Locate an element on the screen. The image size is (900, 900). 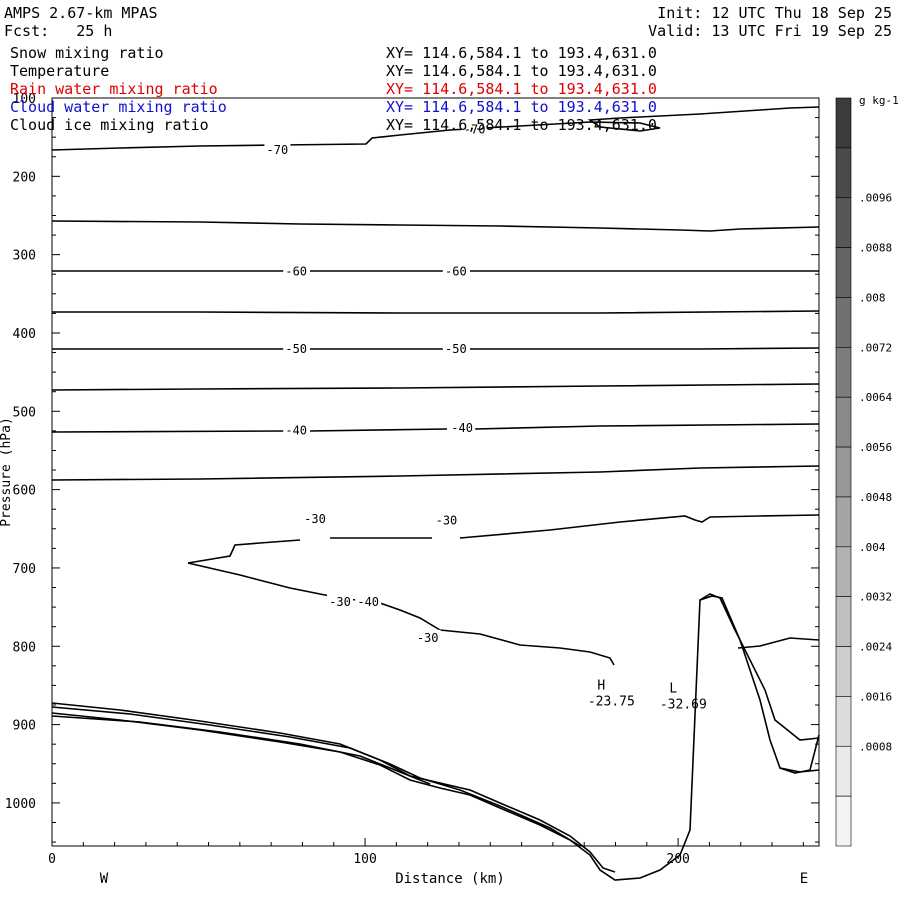
contour-minus65 is located at coordinates (435, 226).